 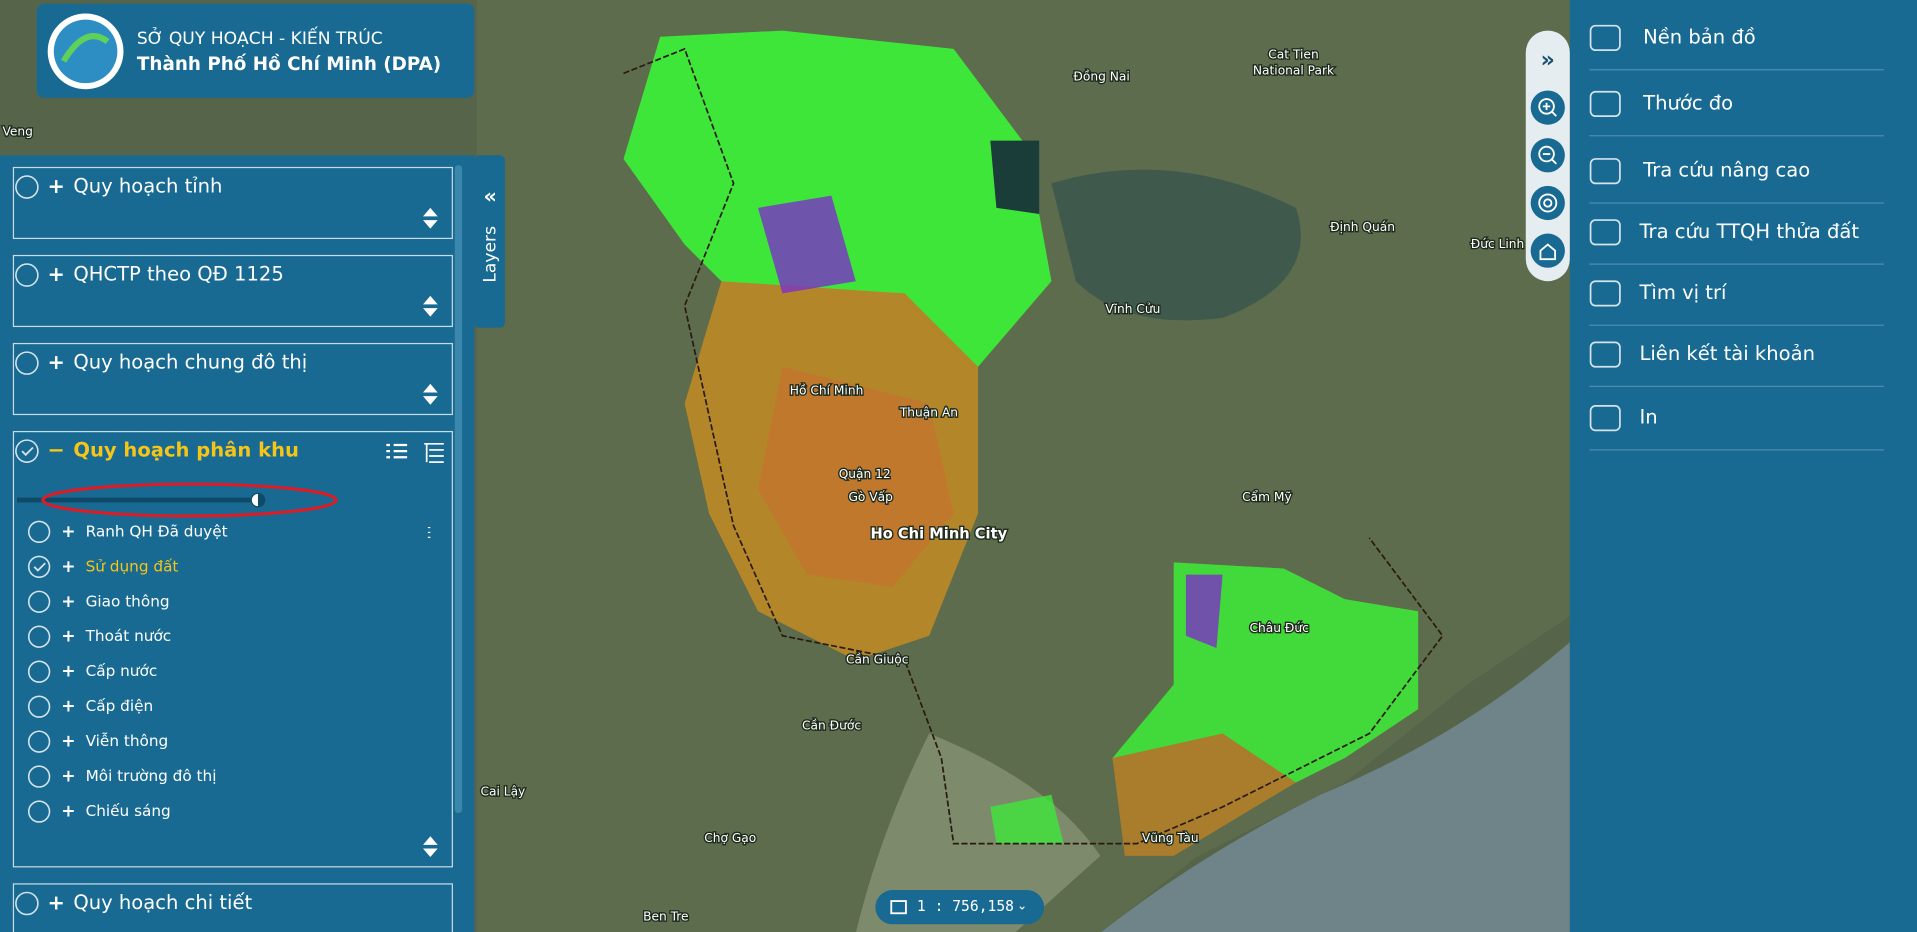 I want to click on tool-label: Tìm vị trí, so click(x=1682, y=292).